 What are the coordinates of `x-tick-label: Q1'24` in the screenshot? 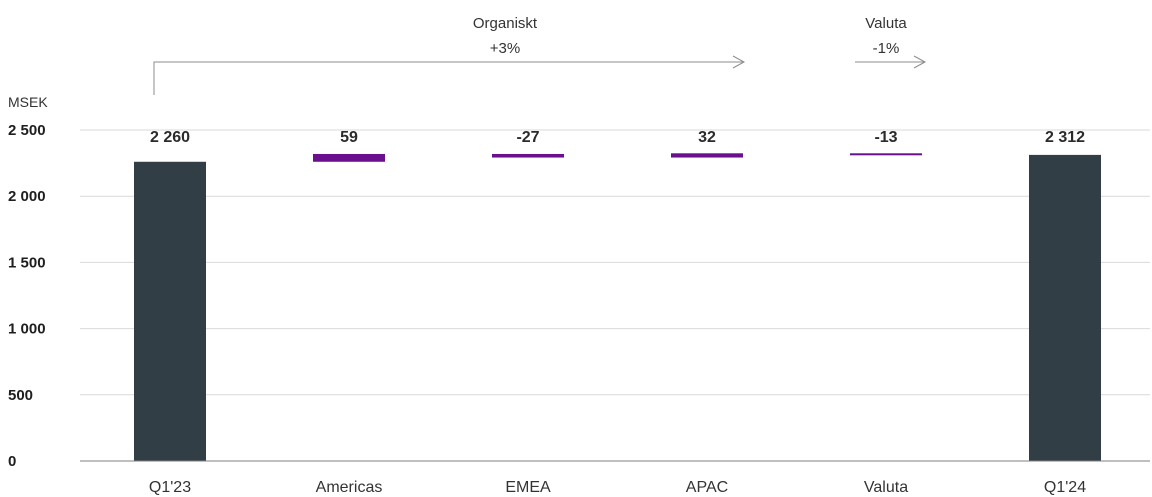 It's located at (1065, 487).